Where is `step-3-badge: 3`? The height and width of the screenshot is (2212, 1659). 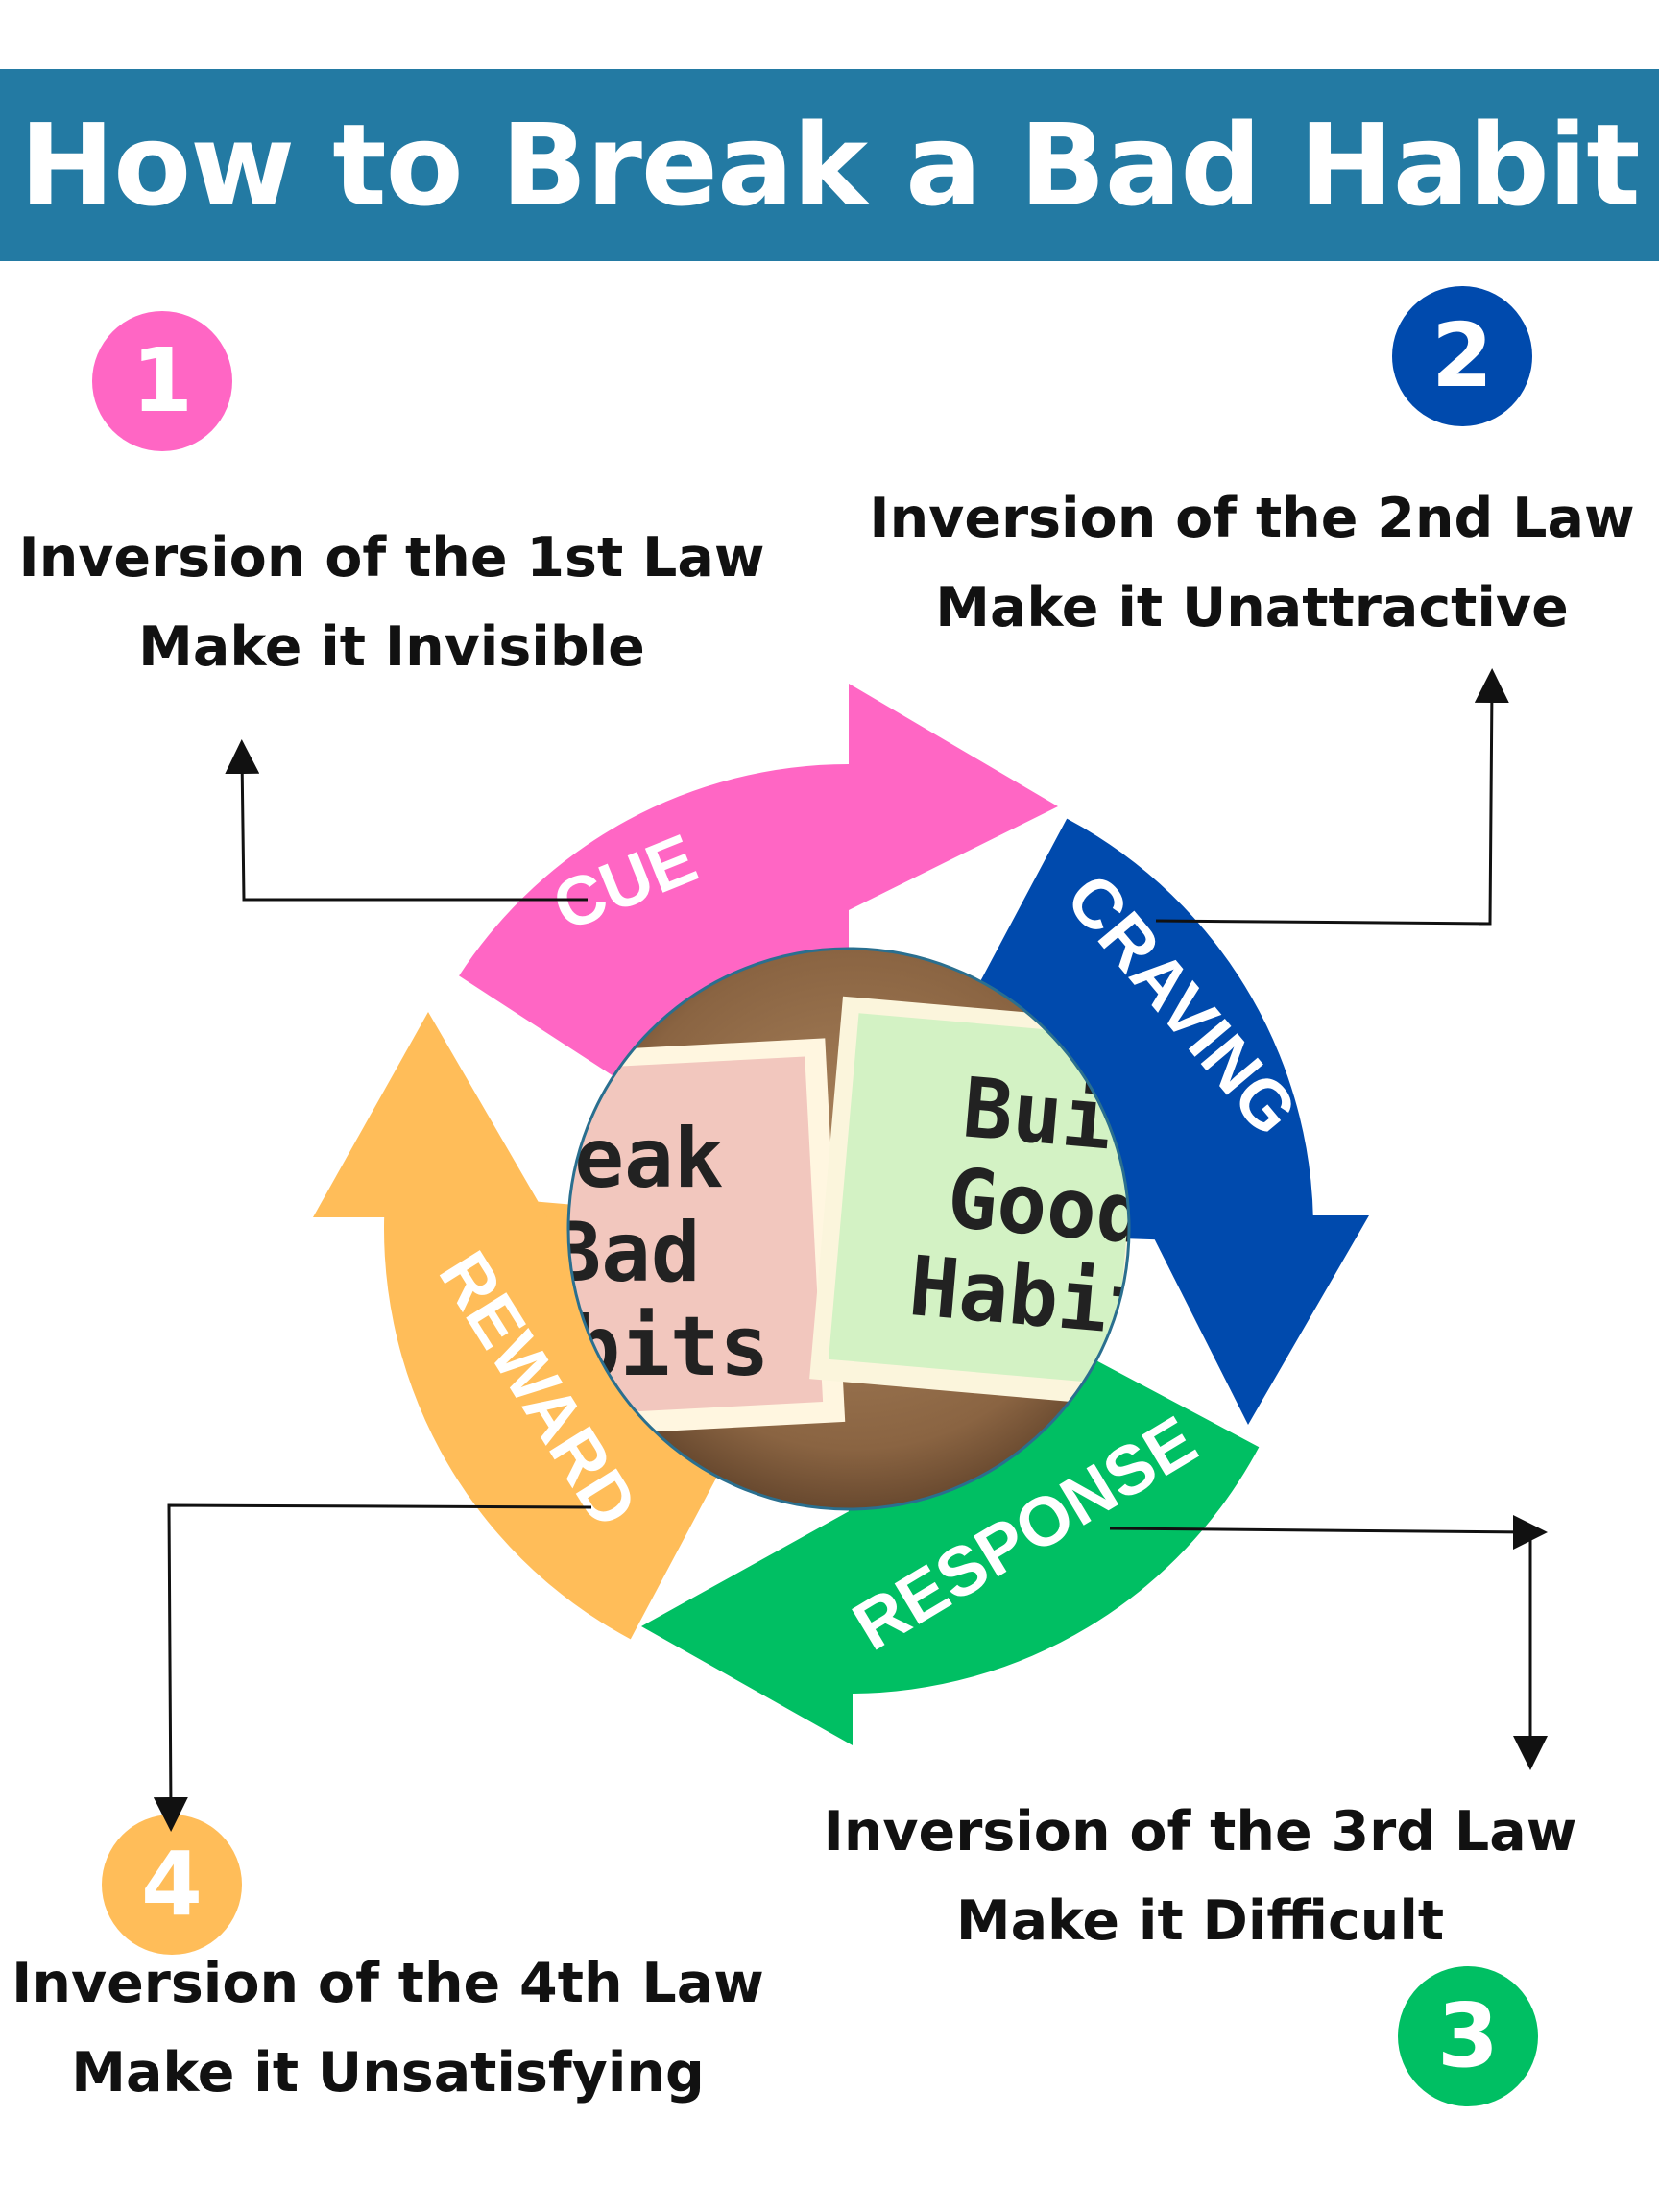 step-3-badge: 3 is located at coordinates (1468, 2036).